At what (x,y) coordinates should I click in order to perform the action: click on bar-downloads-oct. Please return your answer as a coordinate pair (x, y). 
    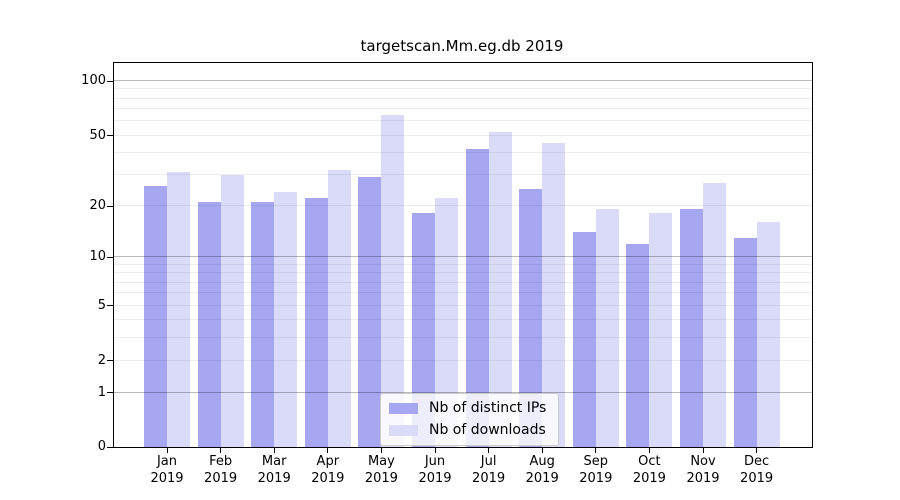
    Looking at the image, I should click on (661, 330).